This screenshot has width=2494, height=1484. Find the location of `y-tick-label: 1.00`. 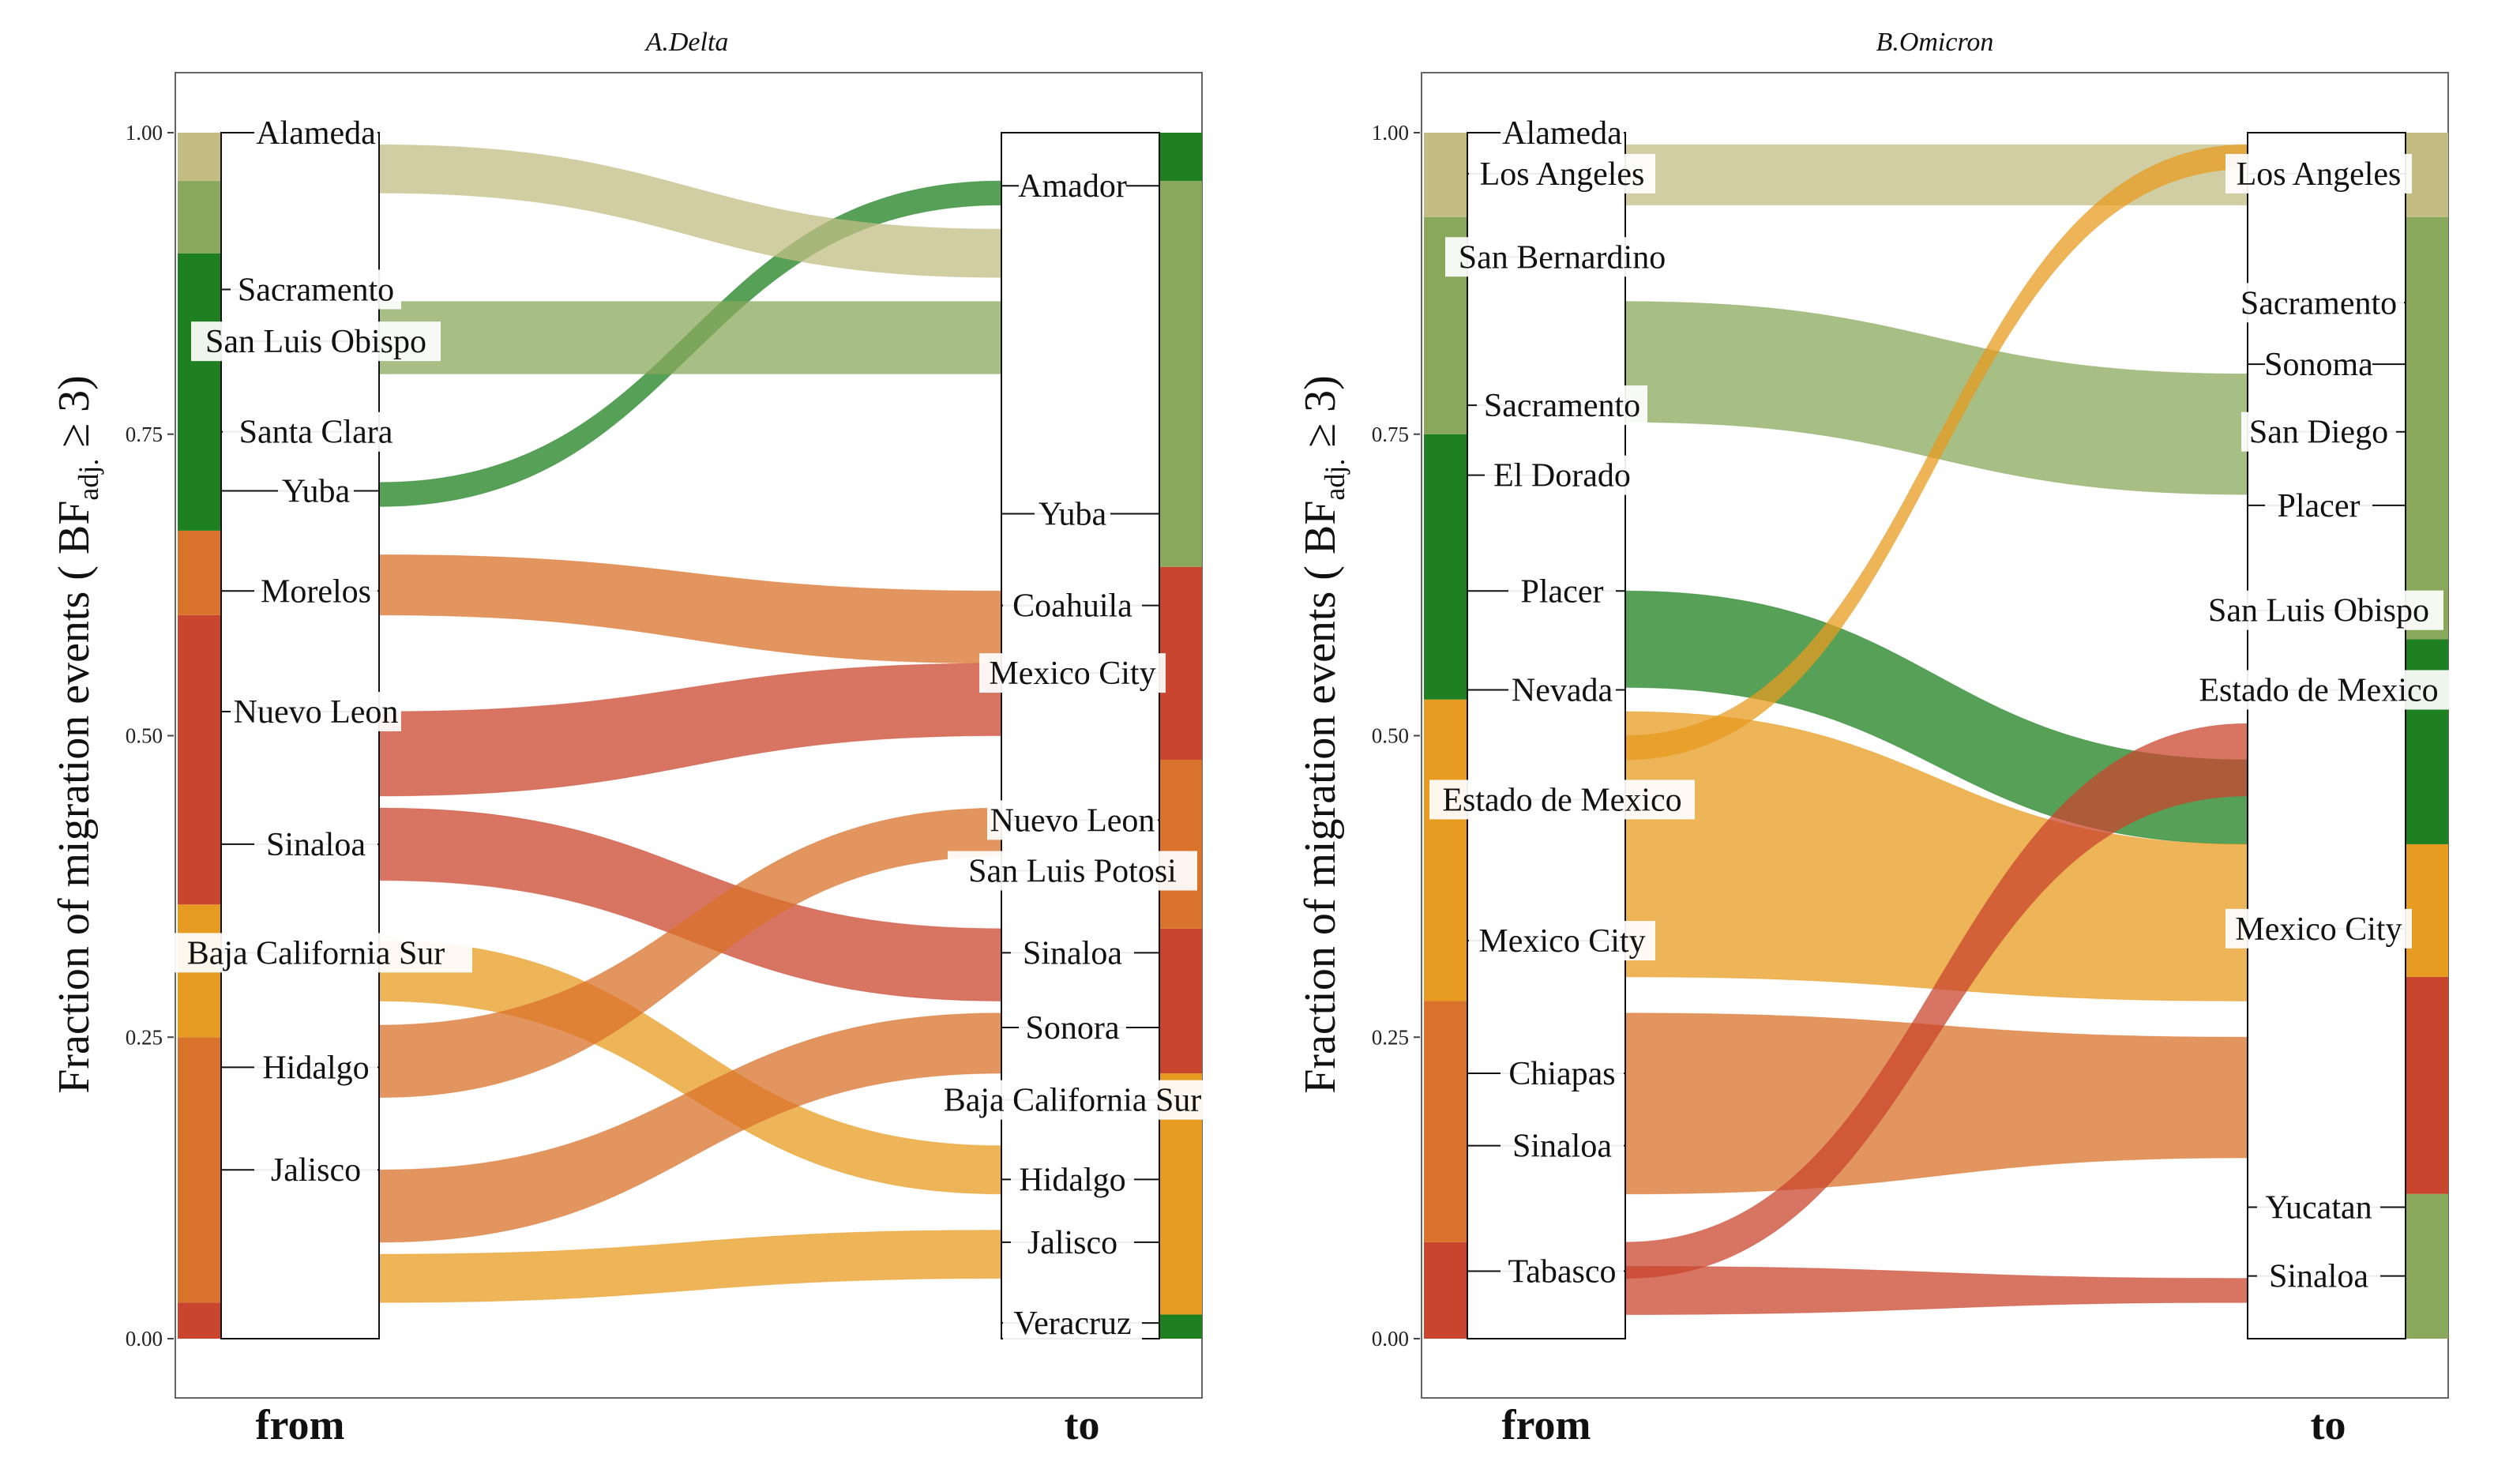

y-tick-label: 1.00 is located at coordinates (1390, 133).